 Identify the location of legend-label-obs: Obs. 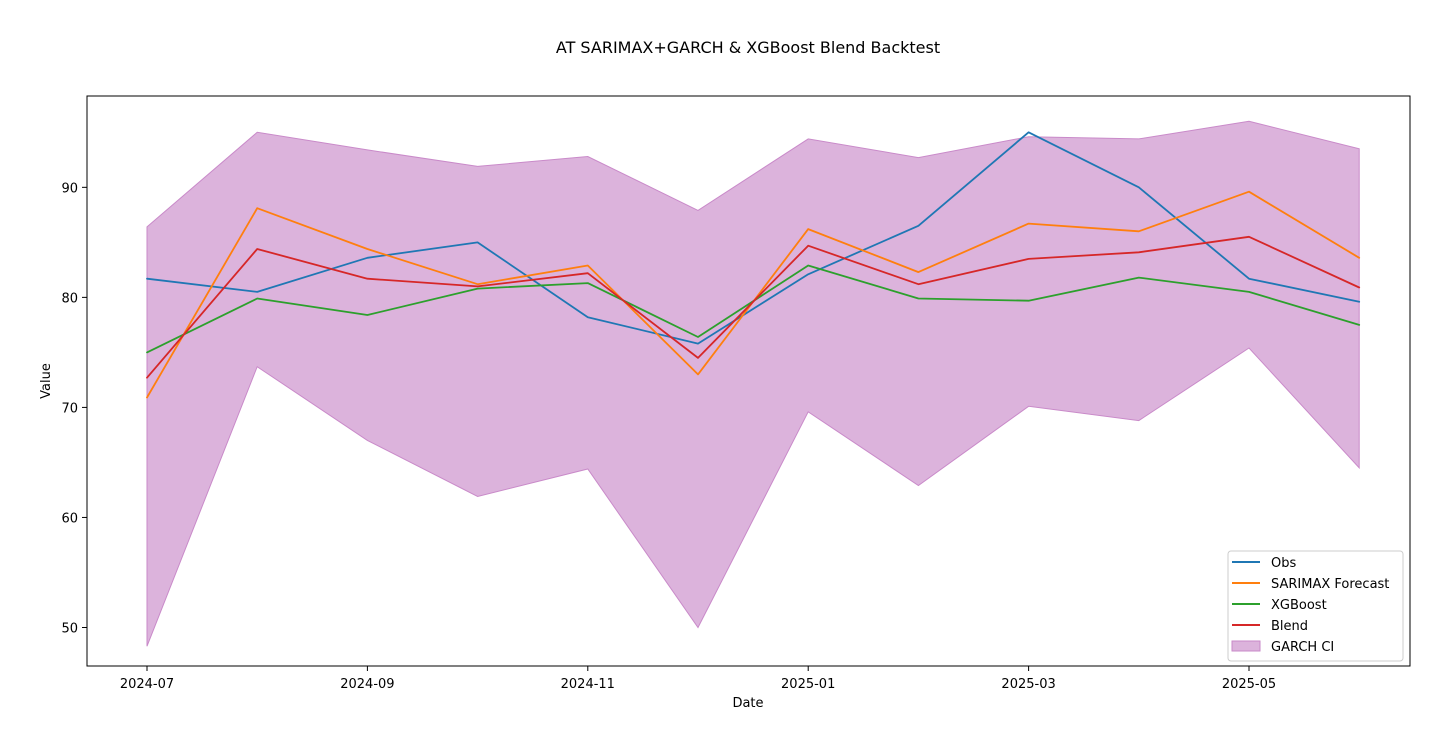
(1283, 563).